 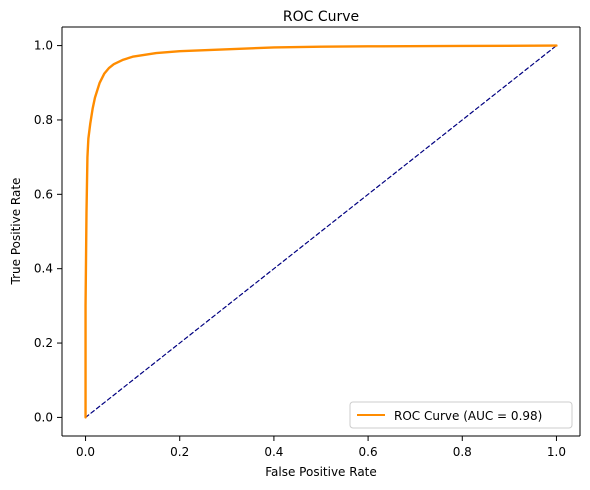 What do you see at coordinates (556, 452) in the screenshot?
I see `x-tick-label: 1.0` at bounding box center [556, 452].